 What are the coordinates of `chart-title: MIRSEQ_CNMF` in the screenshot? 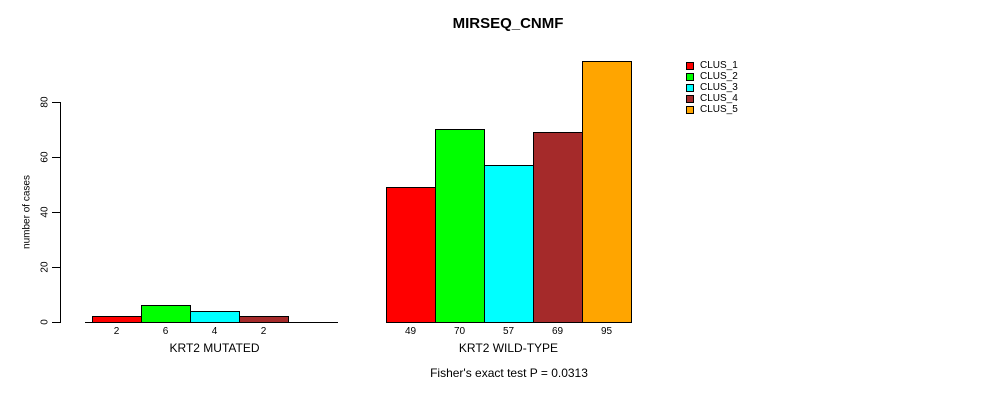 It's located at (508, 23).